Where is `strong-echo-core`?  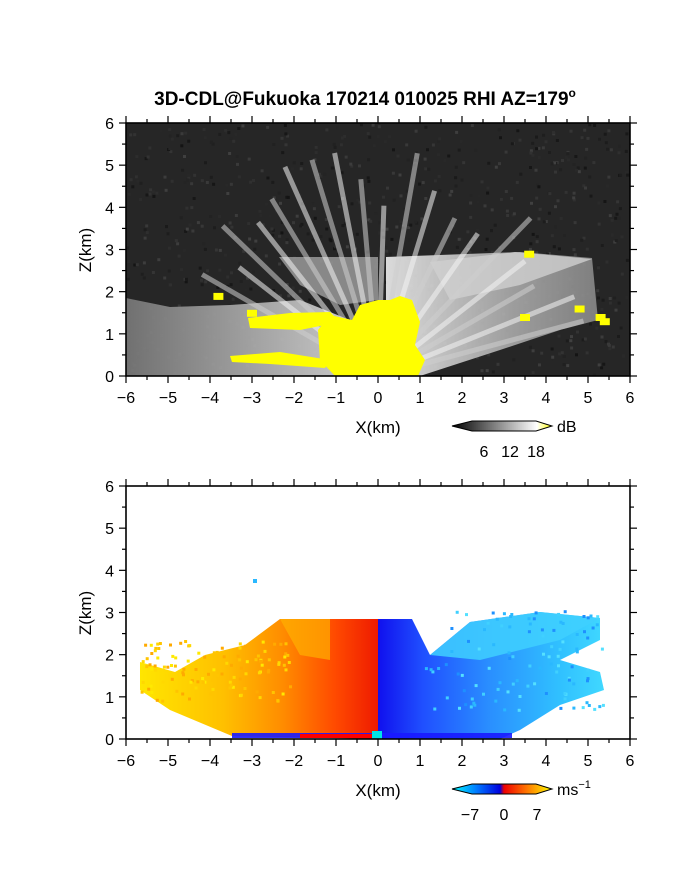 strong-echo-core is located at coordinates (371, 336).